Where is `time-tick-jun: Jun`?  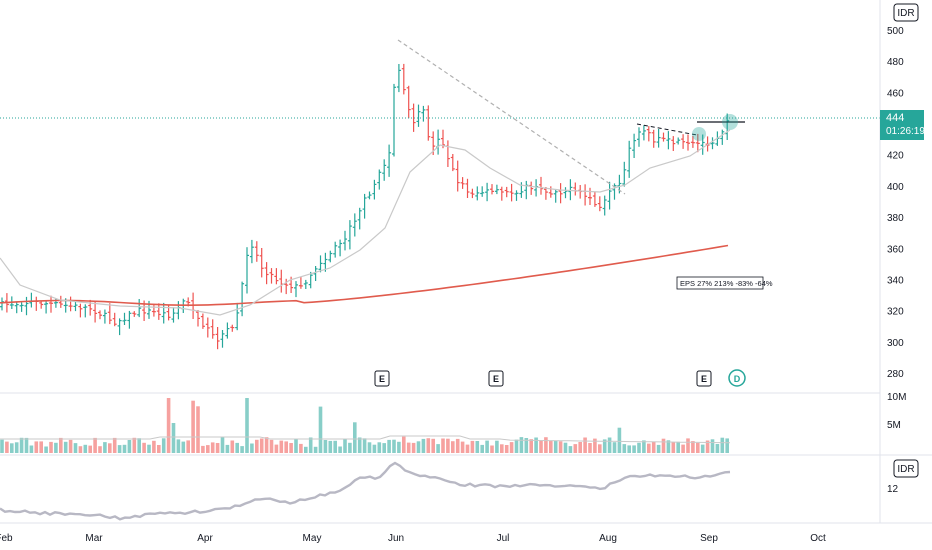
time-tick-jun: Jun is located at coordinates (396, 538).